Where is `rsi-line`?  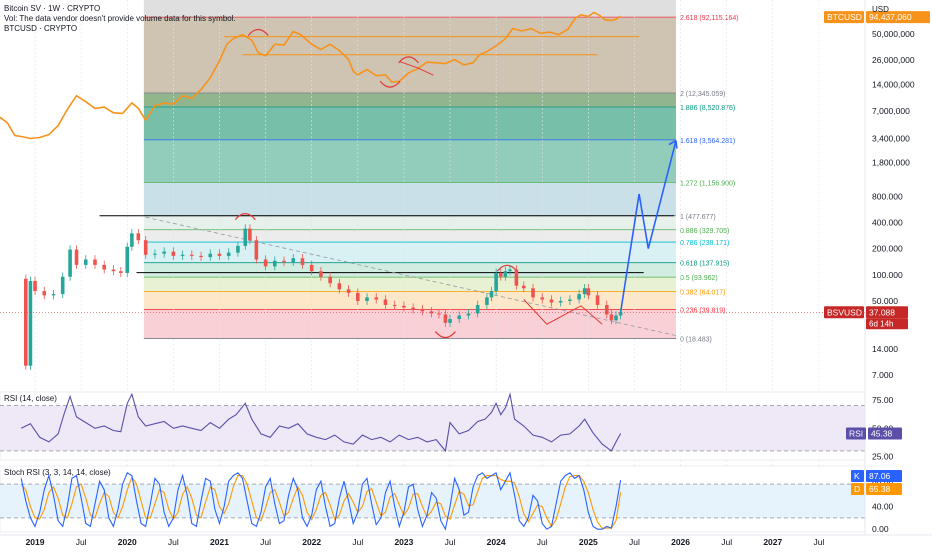
rsi-line is located at coordinates (321, 422).